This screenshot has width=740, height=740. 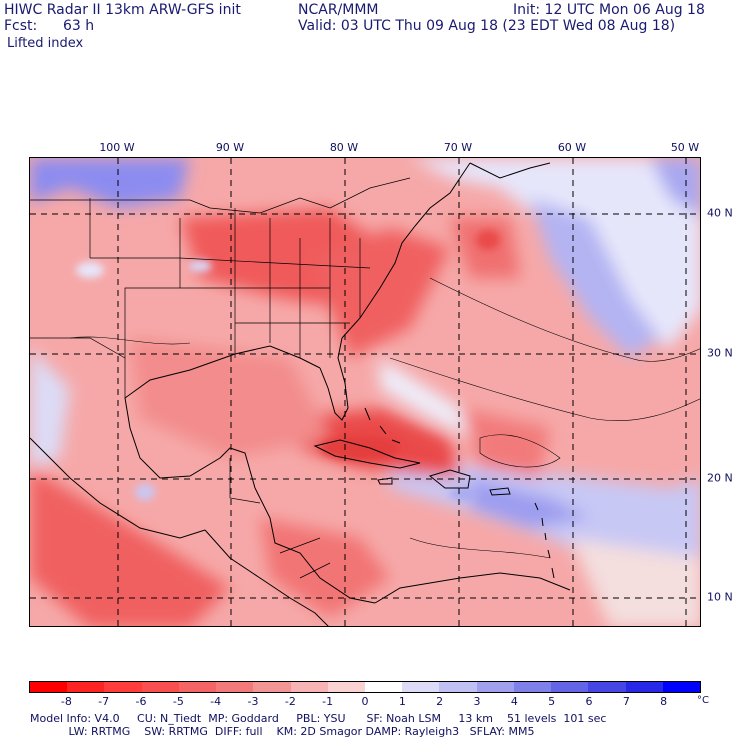 I want to click on field-name: Lifted index, so click(x=45, y=43).